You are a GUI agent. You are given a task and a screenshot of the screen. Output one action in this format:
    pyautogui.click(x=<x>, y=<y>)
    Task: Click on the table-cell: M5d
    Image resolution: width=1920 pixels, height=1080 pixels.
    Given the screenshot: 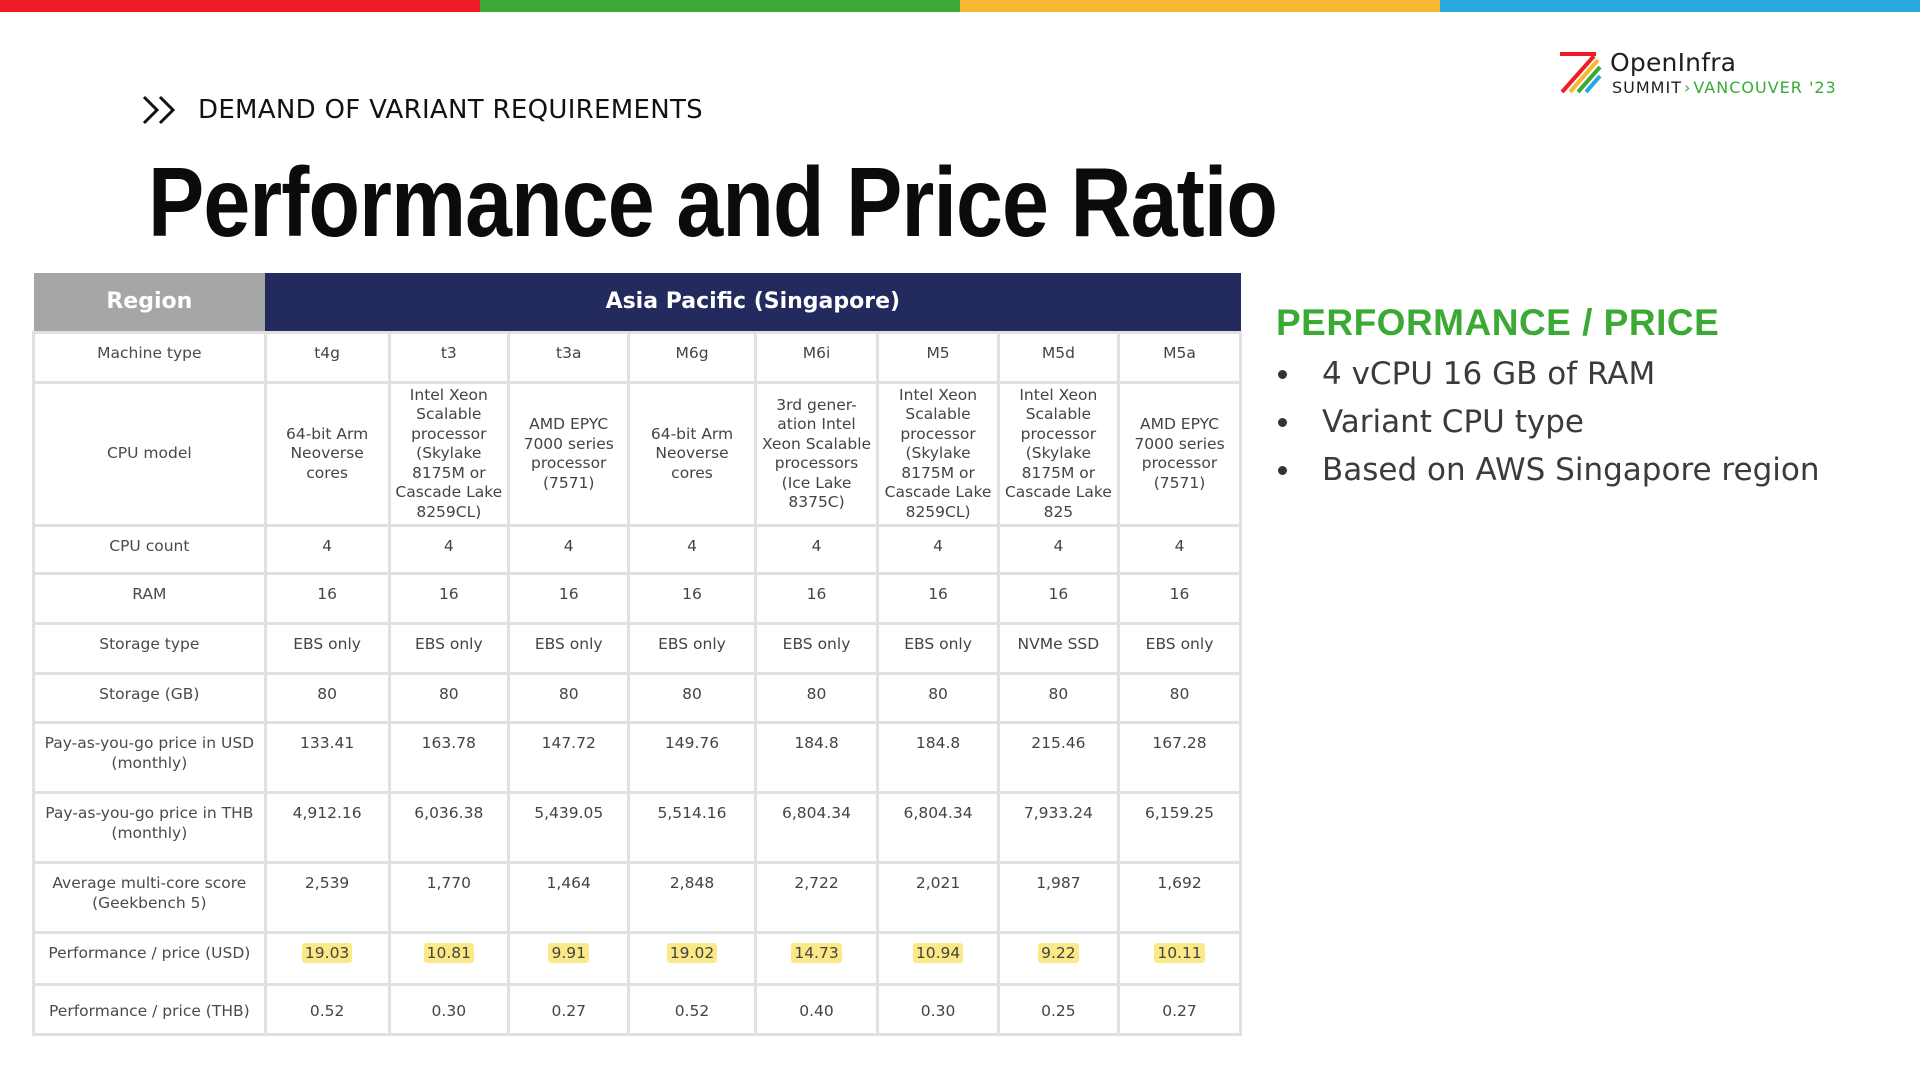 What is the action you would take?
    pyautogui.click(x=1058, y=357)
    